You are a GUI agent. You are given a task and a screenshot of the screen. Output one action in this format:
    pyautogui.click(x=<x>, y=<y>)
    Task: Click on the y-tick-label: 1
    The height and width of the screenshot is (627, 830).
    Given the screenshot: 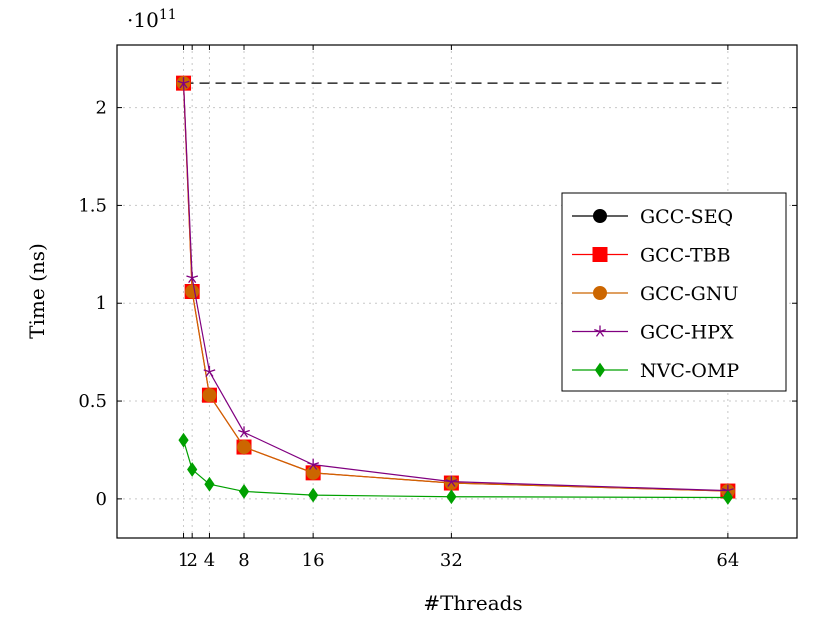 What is the action you would take?
    pyautogui.click(x=101, y=303)
    